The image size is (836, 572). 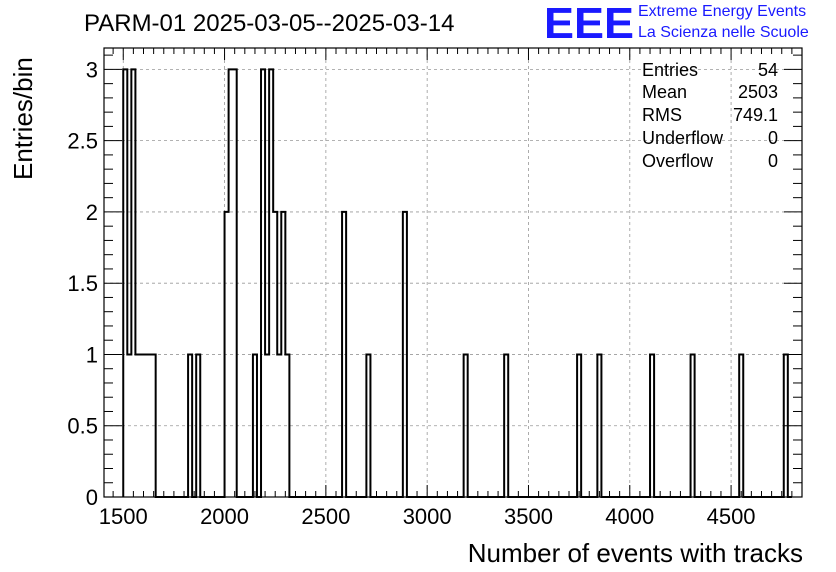 I want to click on stat-entries-label: Entries, so click(x=670, y=70).